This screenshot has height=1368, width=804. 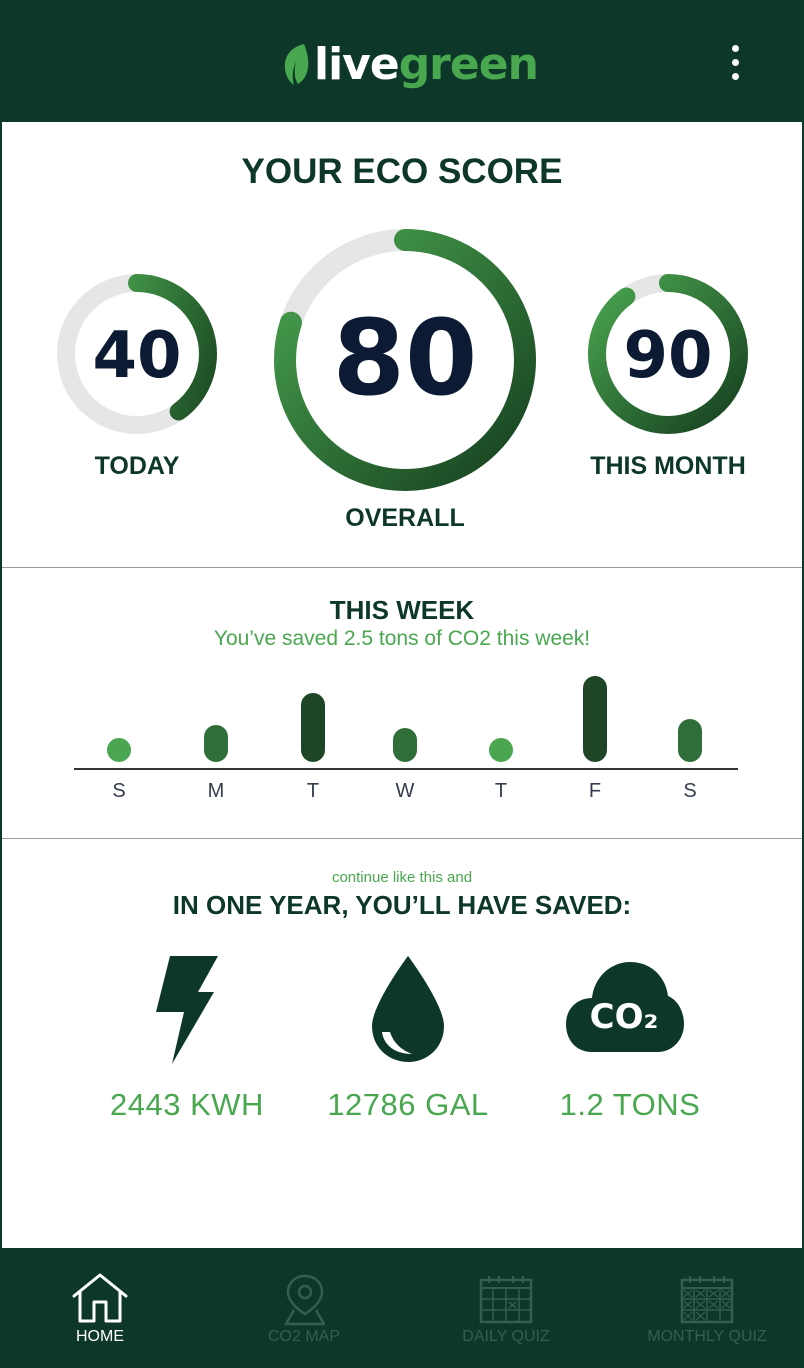 I want to click on stat-water-value: 12786 GAL, so click(x=408, y=1104).